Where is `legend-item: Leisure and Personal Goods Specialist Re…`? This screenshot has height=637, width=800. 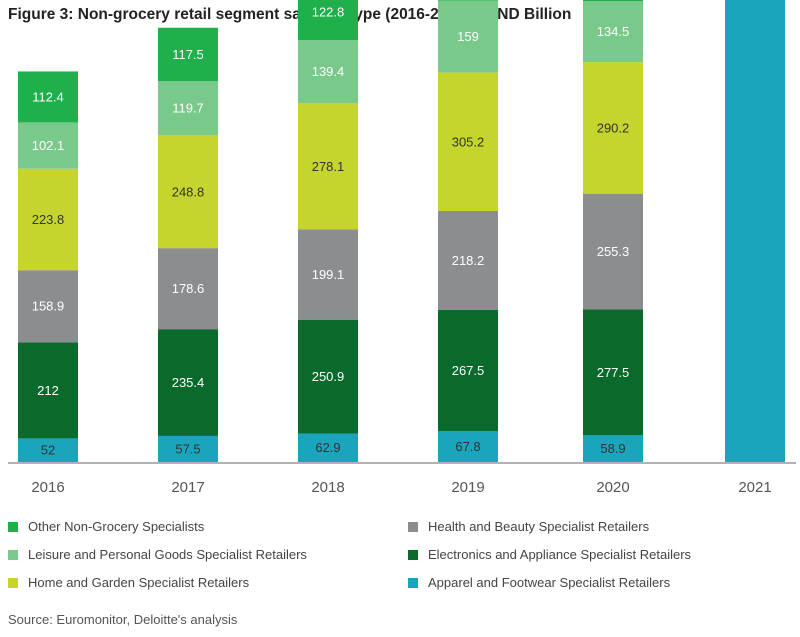 legend-item: Leisure and Personal Goods Specialist Re… is located at coordinates (157, 554).